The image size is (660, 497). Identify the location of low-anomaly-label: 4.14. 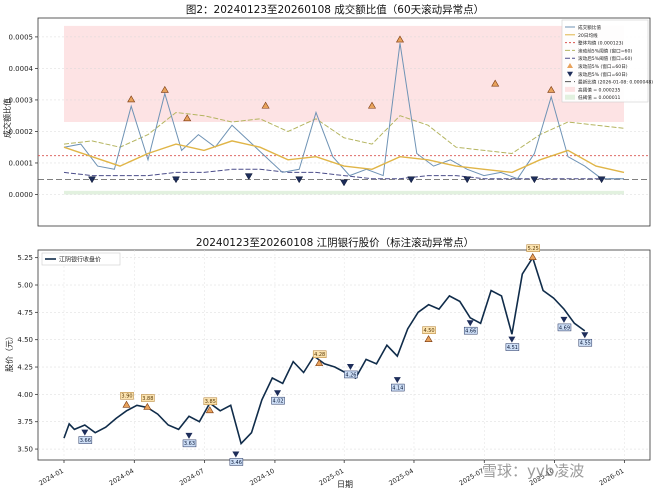
(397, 388).